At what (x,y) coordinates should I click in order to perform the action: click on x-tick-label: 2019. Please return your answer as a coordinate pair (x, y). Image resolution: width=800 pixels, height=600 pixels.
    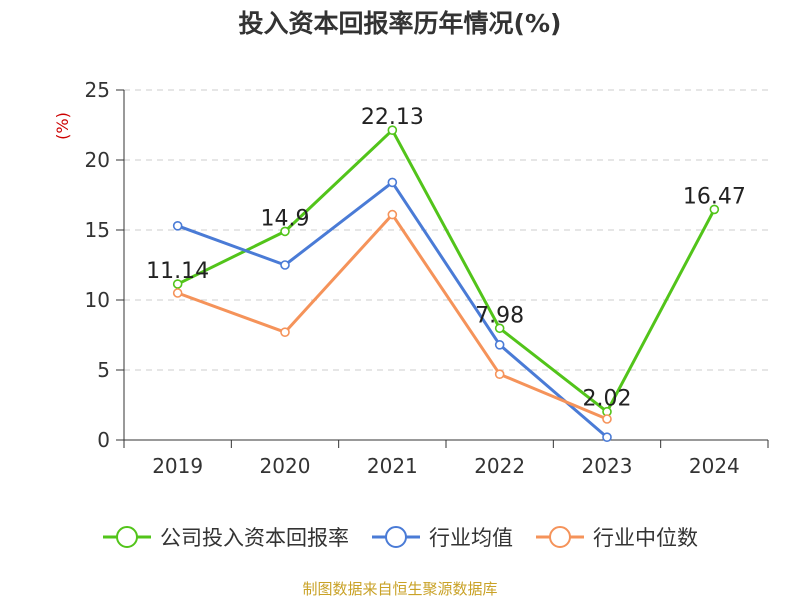
    Looking at the image, I should click on (177, 466).